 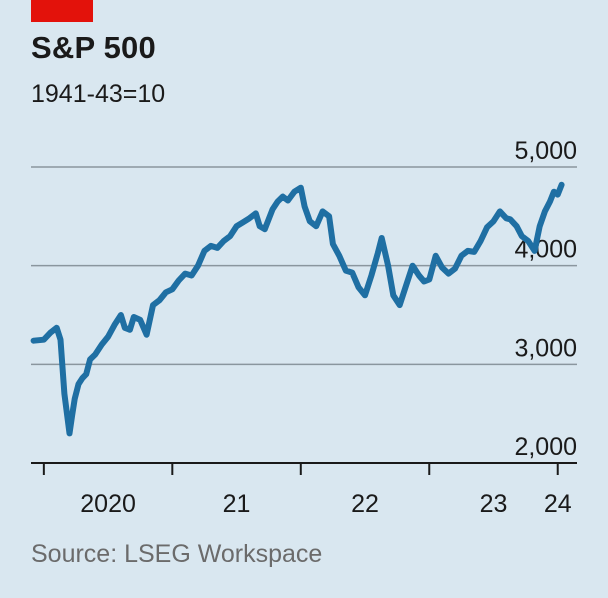 I want to click on x-tick-label: 2020, so click(x=108, y=504).